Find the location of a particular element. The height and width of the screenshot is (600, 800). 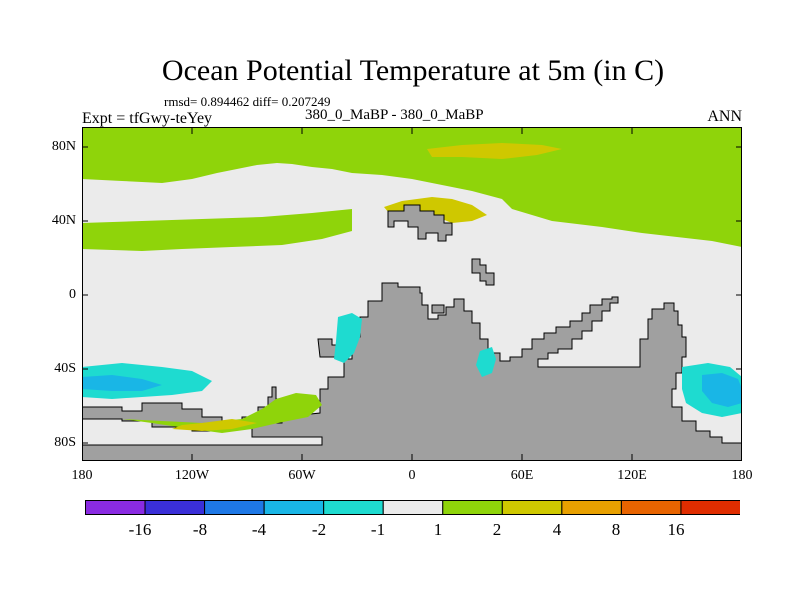

lon-label-120w: 120W is located at coordinates (192, 475).